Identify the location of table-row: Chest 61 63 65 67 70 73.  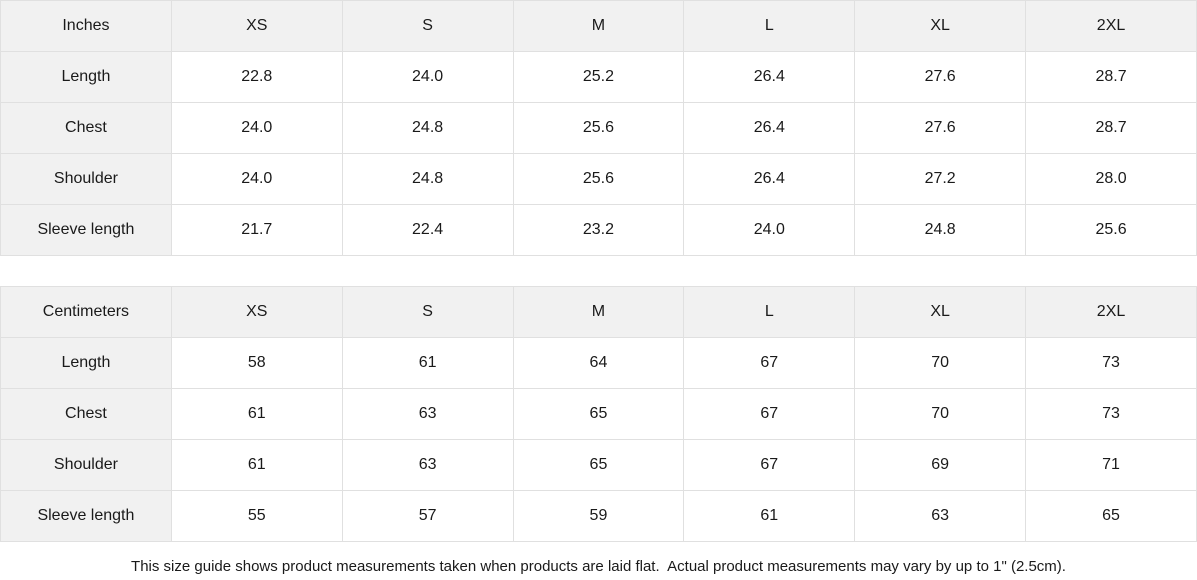
(598, 414).